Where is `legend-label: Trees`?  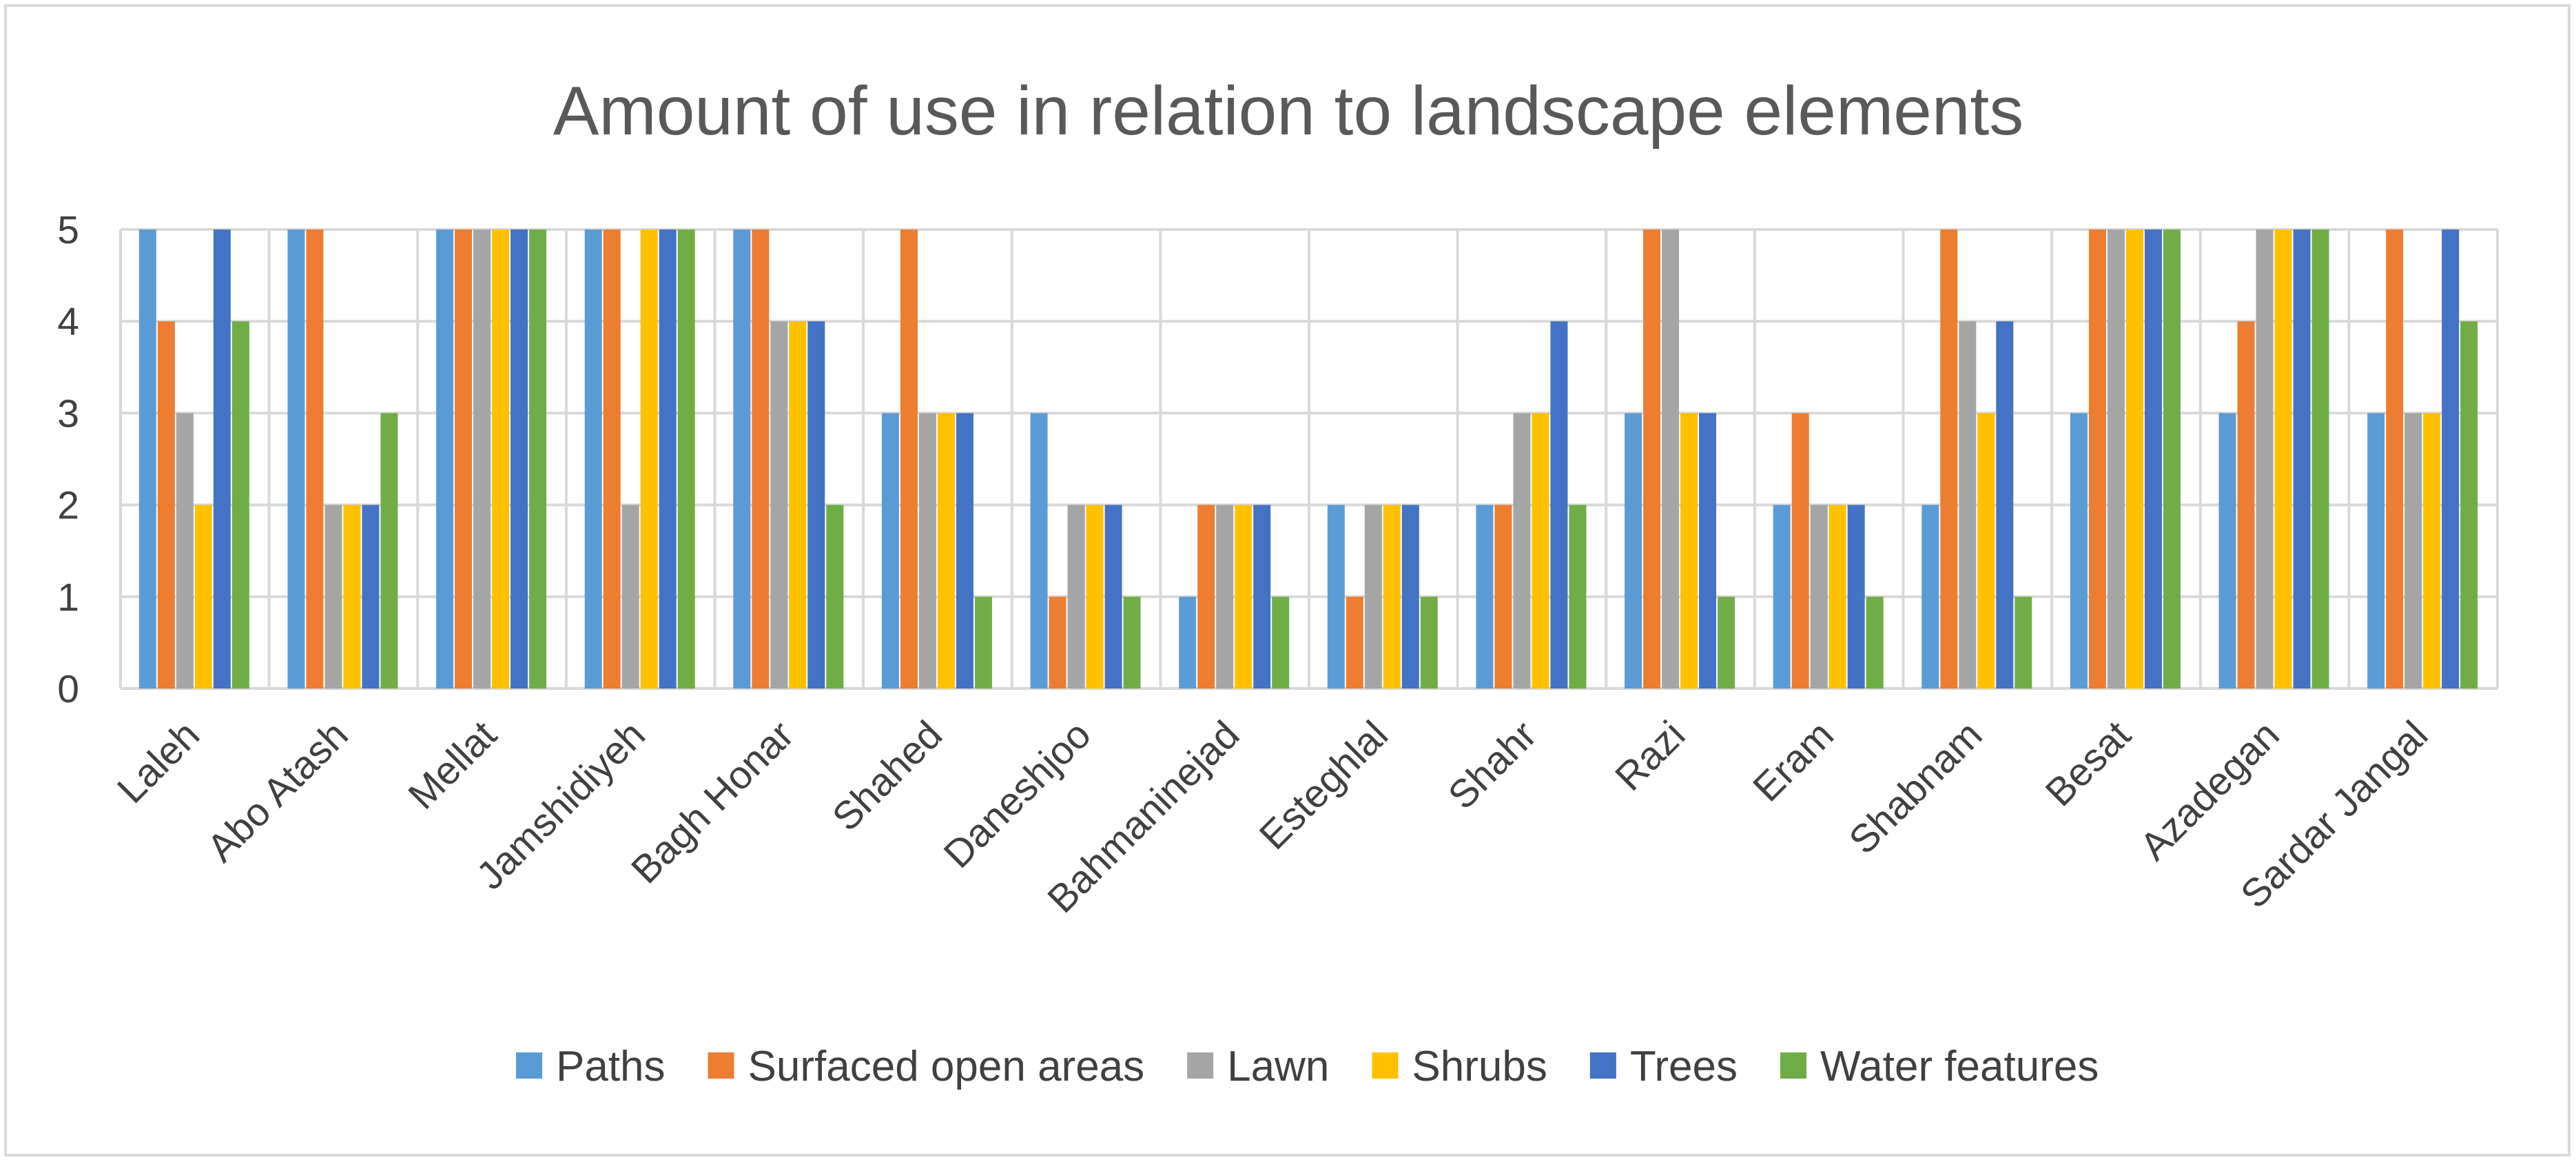 legend-label: Trees is located at coordinates (1684, 1066).